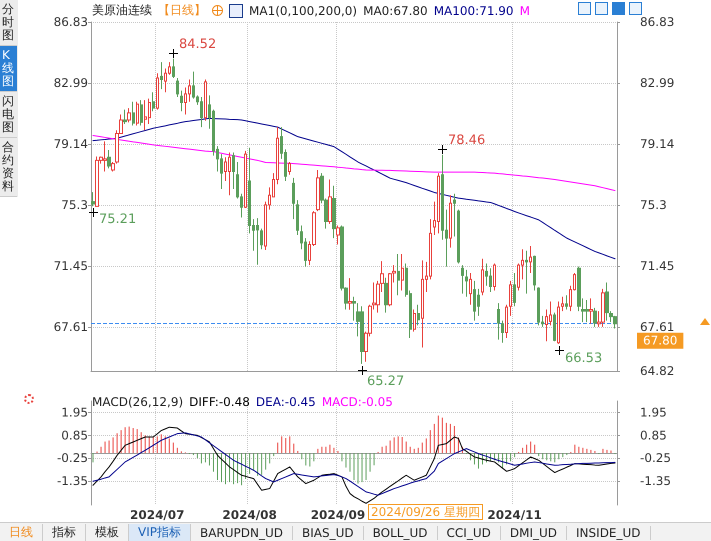 Image resolution: width=711 pixels, height=541 pixels. I want to click on y-tick-label: 82.99, so click(71, 83).